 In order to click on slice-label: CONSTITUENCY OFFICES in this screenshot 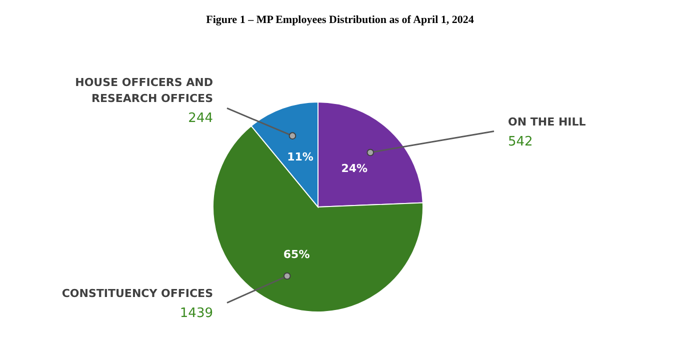, I will do `click(138, 293)`.